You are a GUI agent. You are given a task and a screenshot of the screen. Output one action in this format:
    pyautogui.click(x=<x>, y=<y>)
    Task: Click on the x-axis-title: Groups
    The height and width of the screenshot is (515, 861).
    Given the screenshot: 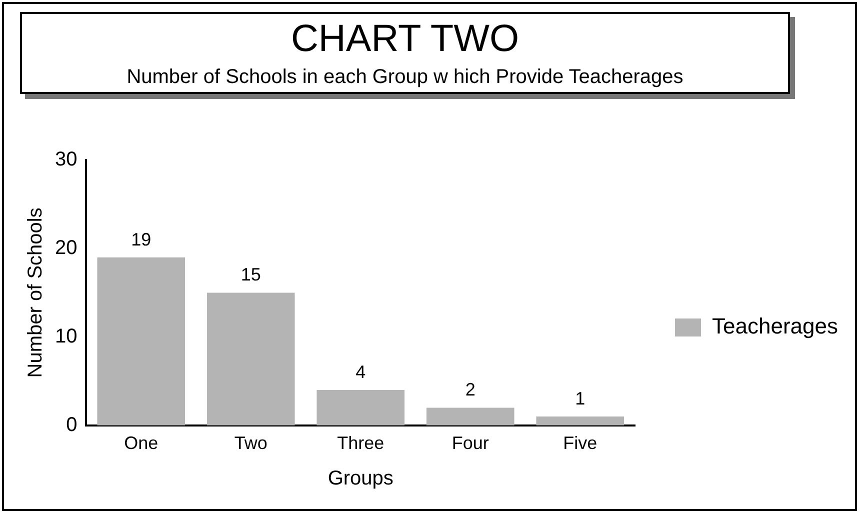 What is the action you would take?
    pyautogui.click(x=361, y=479)
    